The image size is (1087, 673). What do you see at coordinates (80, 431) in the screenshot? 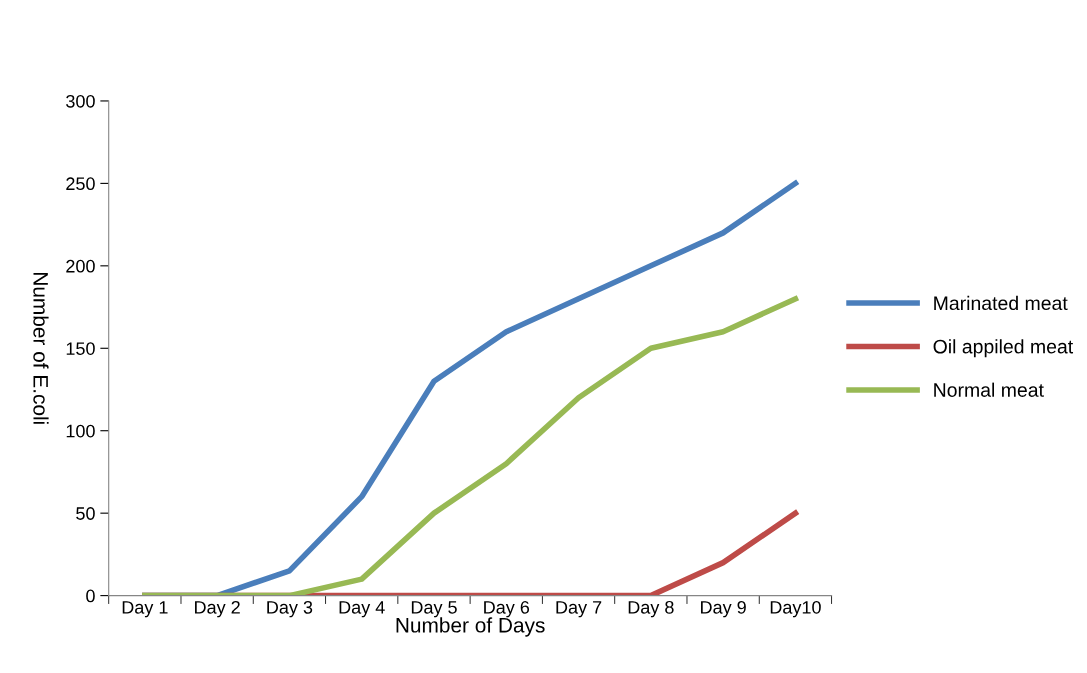
I see `y-tick-label: 100` at bounding box center [80, 431].